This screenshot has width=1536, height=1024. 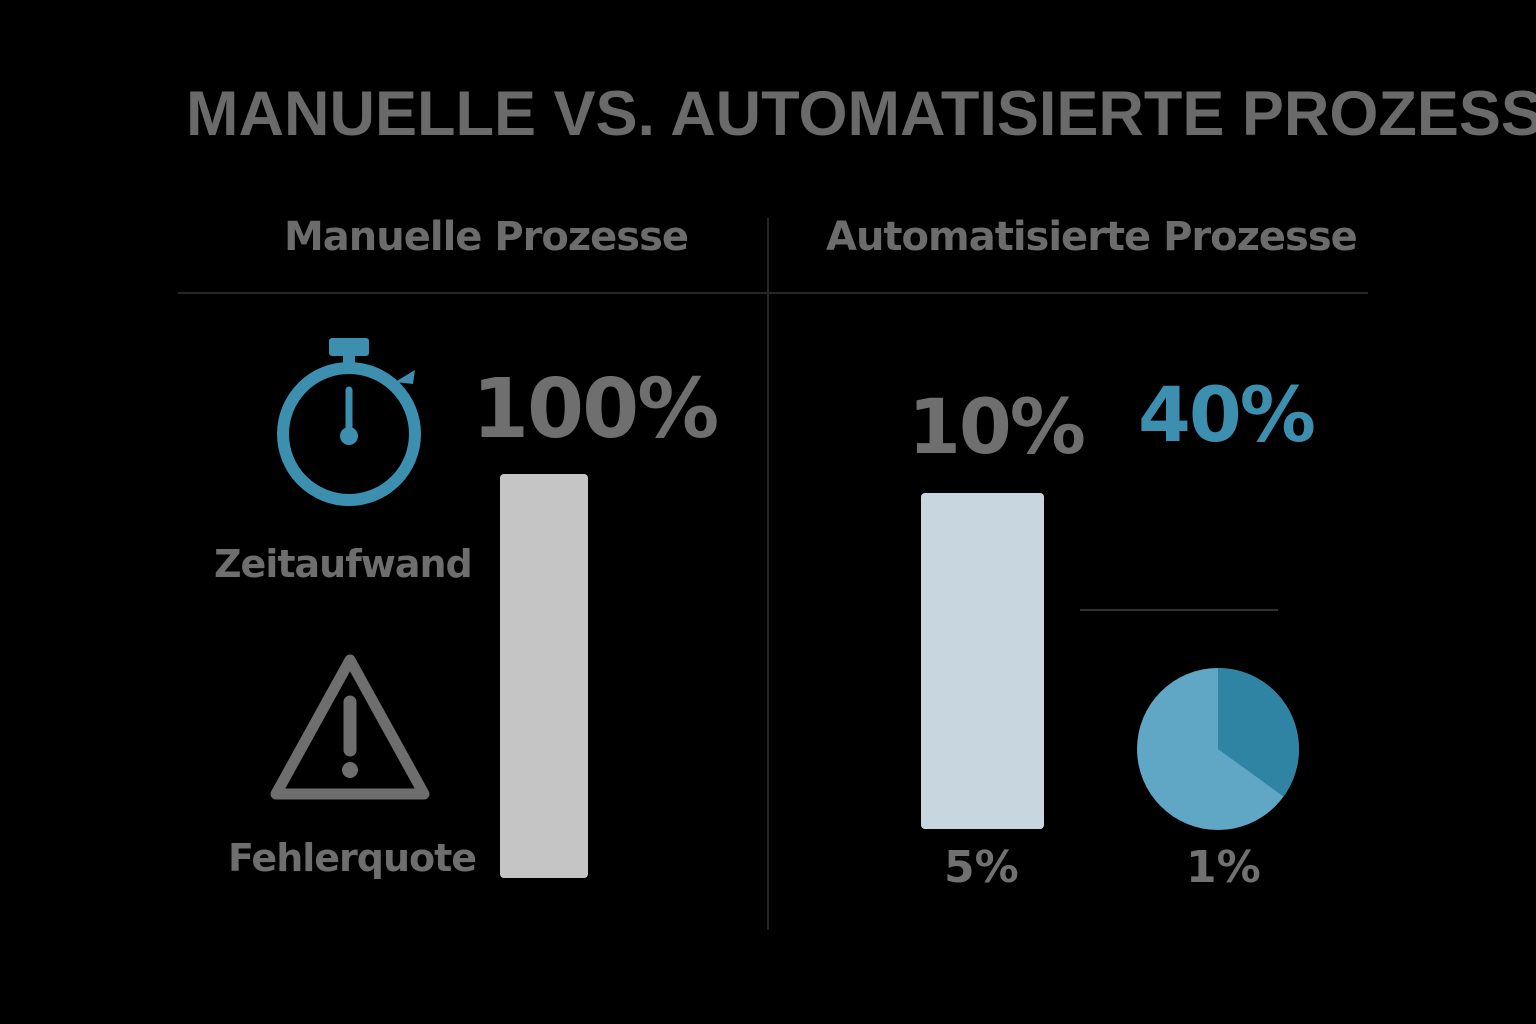 What do you see at coordinates (352, 858) in the screenshot?
I see `error-rate-label: Fehlerquote` at bounding box center [352, 858].